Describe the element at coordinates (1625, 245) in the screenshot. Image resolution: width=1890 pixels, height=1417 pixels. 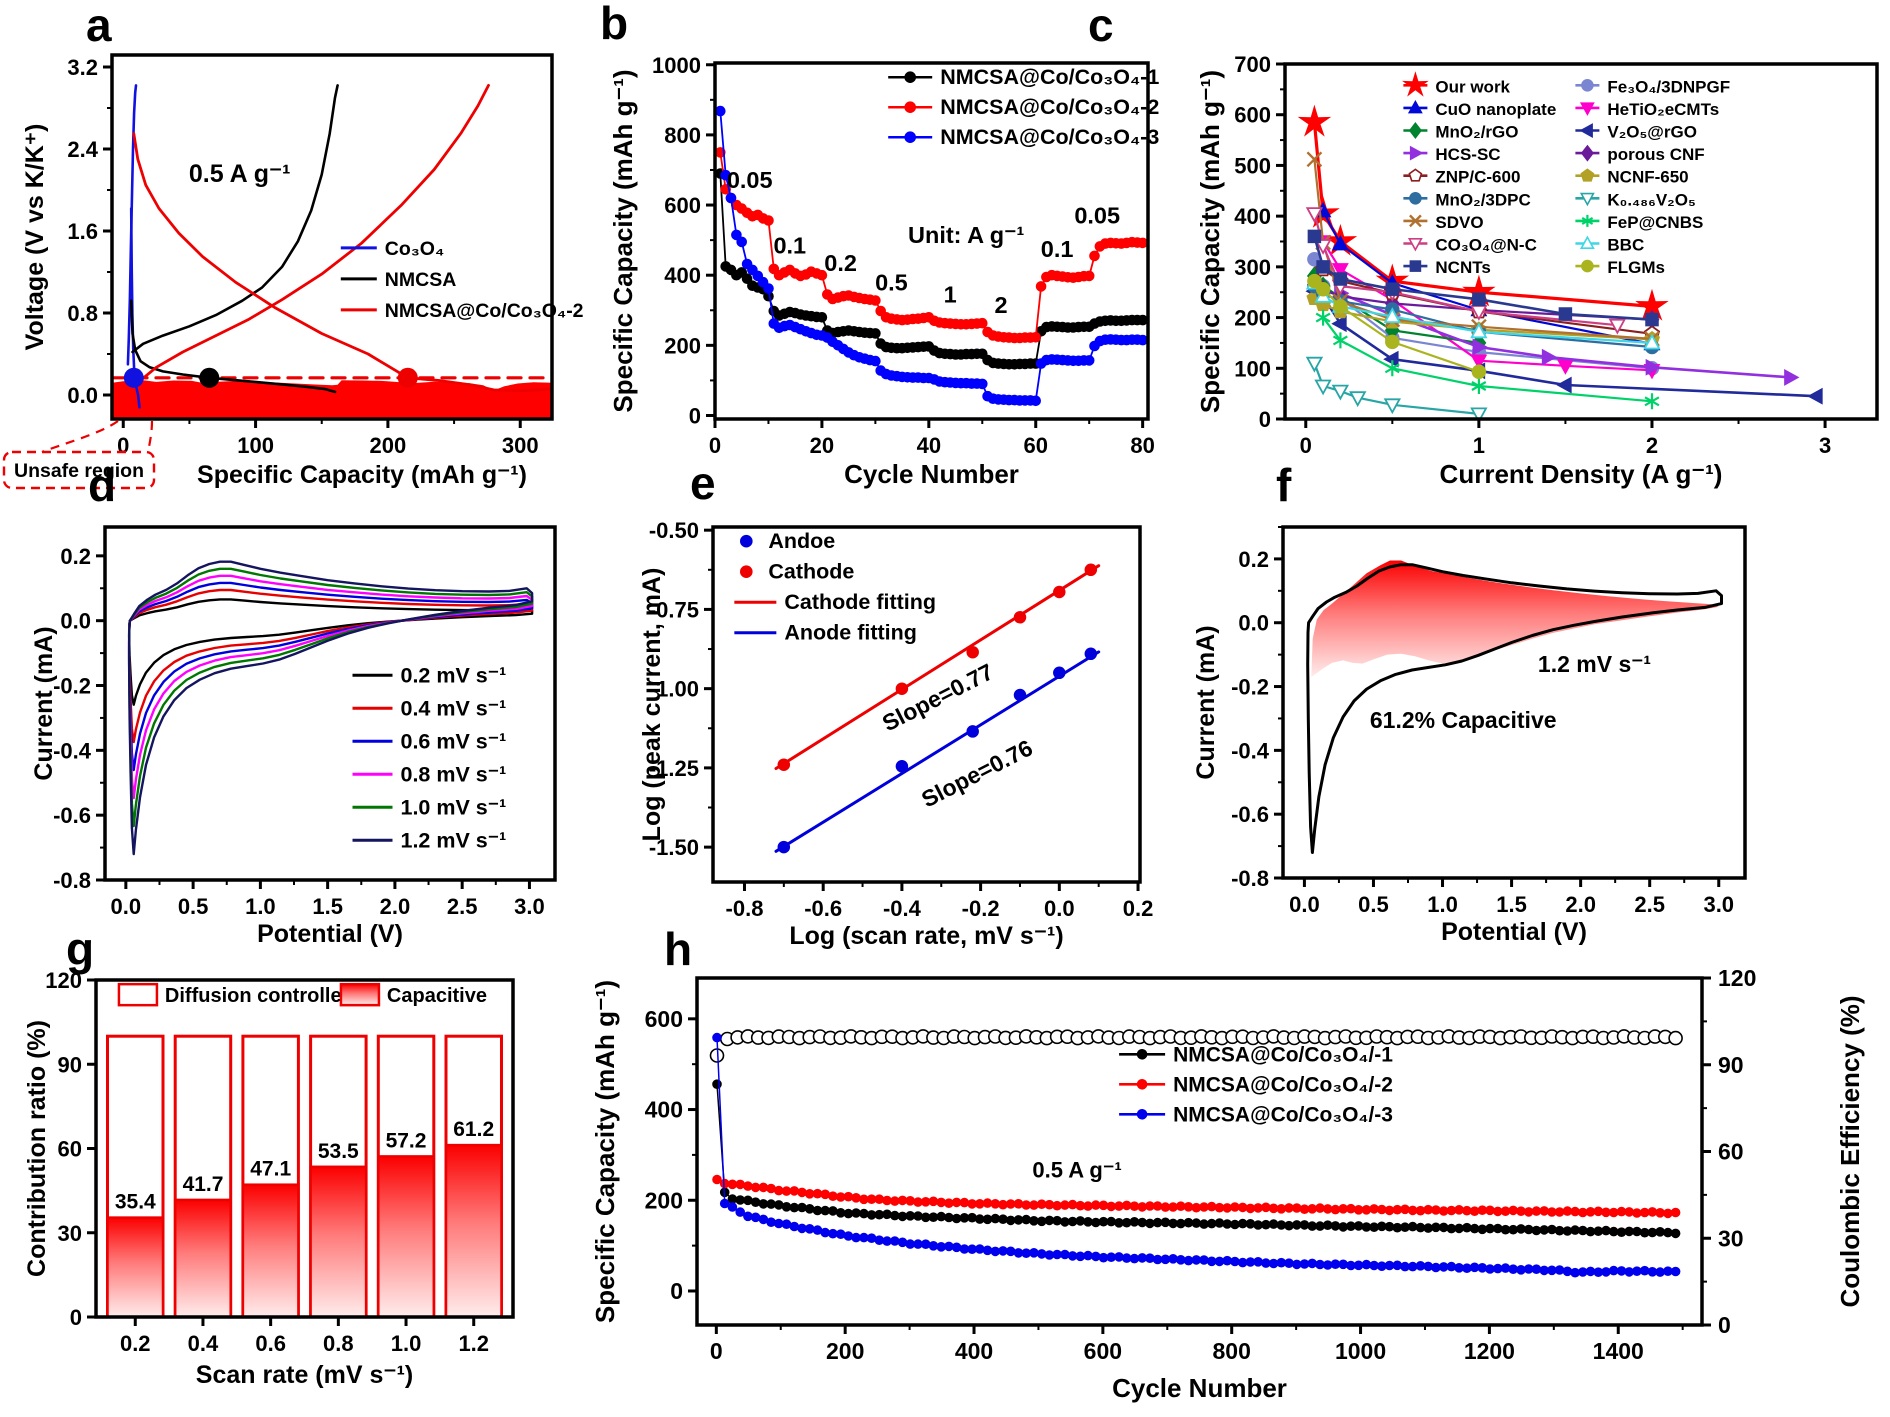
I see `svg-text: BBC` at that location.